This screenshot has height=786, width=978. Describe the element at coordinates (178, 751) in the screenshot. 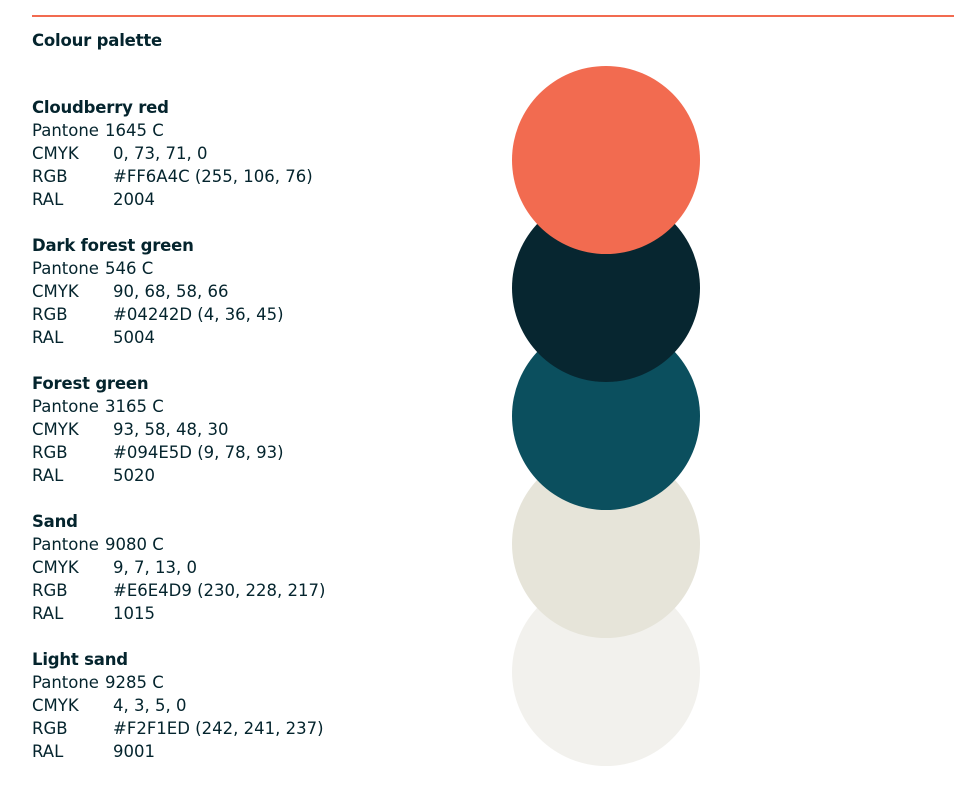

I see `ral-row: RAL 9001` at that location.